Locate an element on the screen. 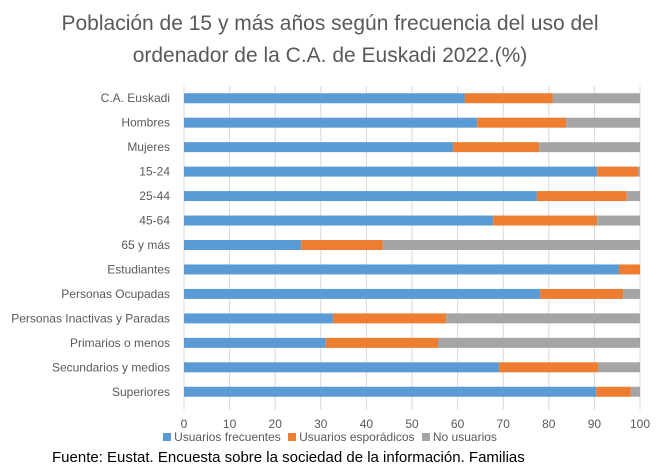  x-tick-label: 90 is located at coordinates (595, 423).